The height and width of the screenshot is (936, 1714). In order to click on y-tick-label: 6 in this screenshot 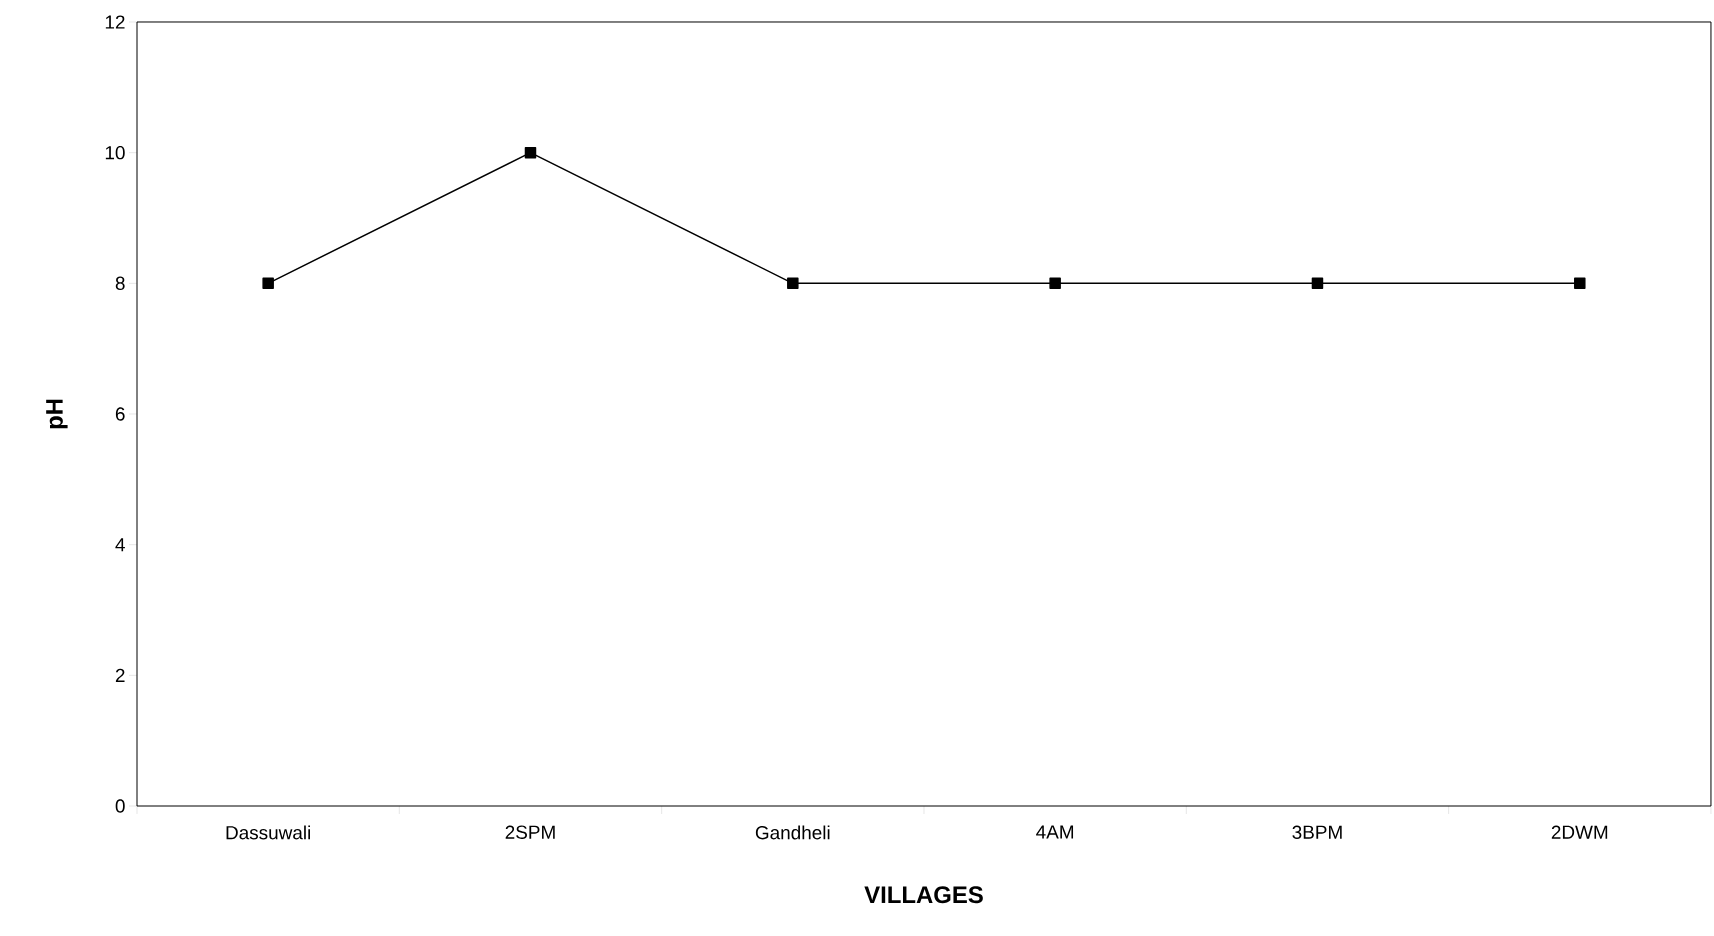, I will do `click(120, 414)`.